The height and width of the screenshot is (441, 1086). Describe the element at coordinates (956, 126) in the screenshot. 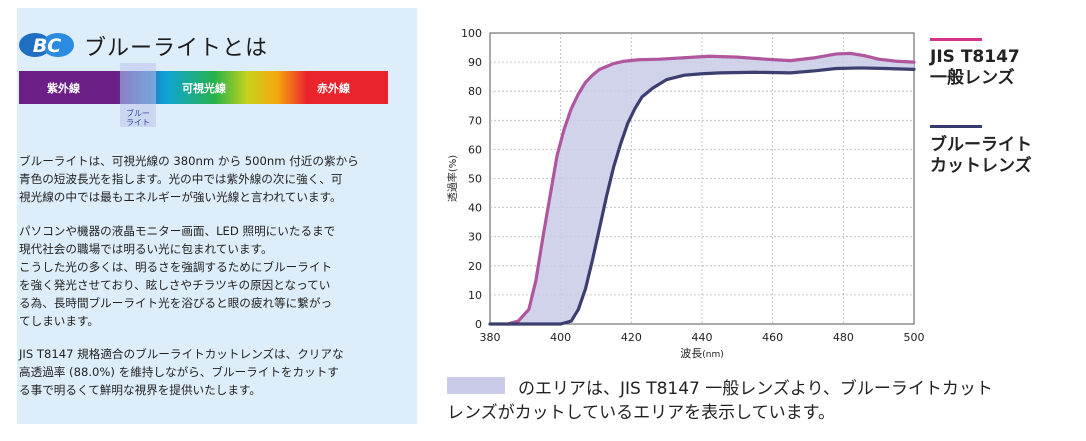

I see `legend-swatch-cut` at that location.